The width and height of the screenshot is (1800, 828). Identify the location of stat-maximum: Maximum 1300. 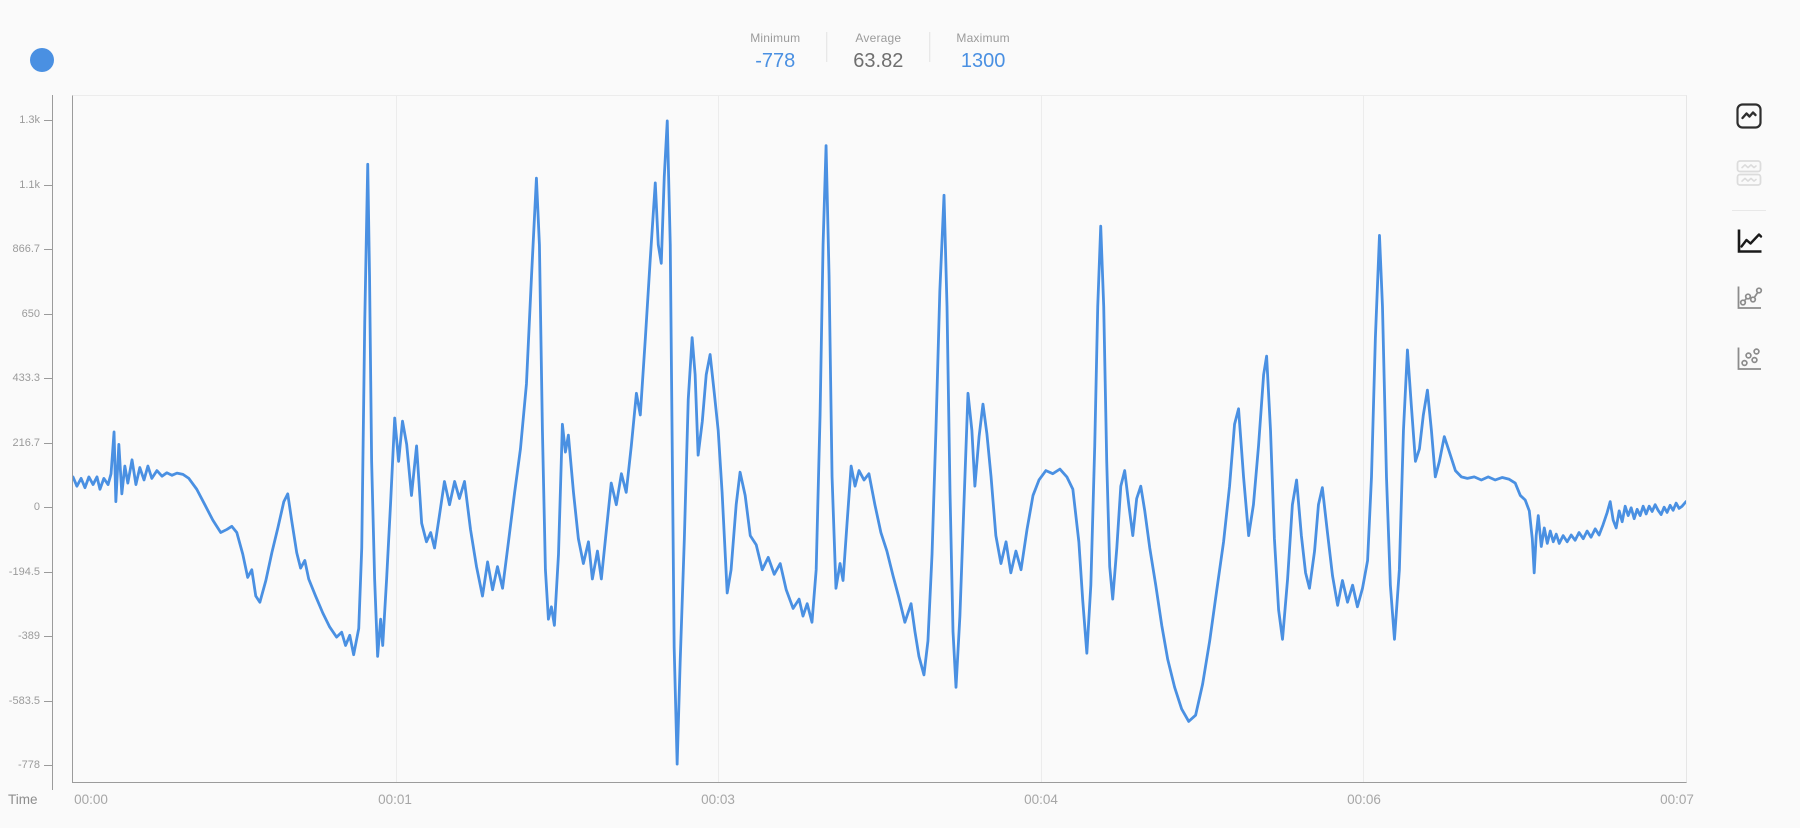
(982, 52).